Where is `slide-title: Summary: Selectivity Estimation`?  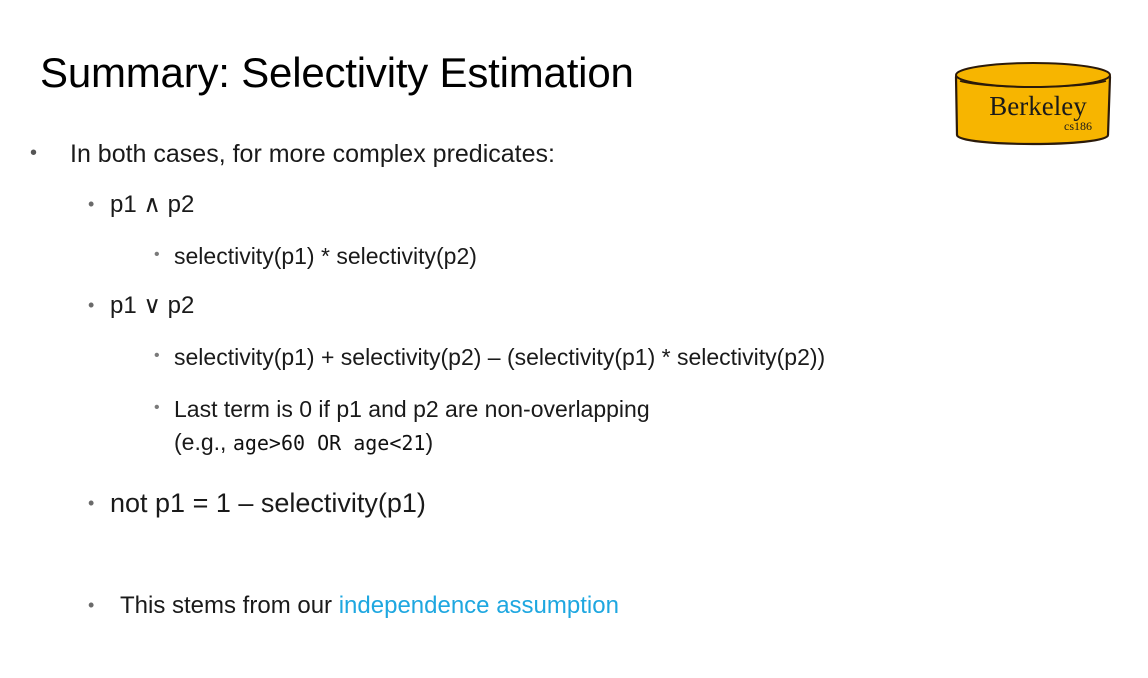 slide-title: Summary: Selectivity Estimation is located at coordinates (337, 72).